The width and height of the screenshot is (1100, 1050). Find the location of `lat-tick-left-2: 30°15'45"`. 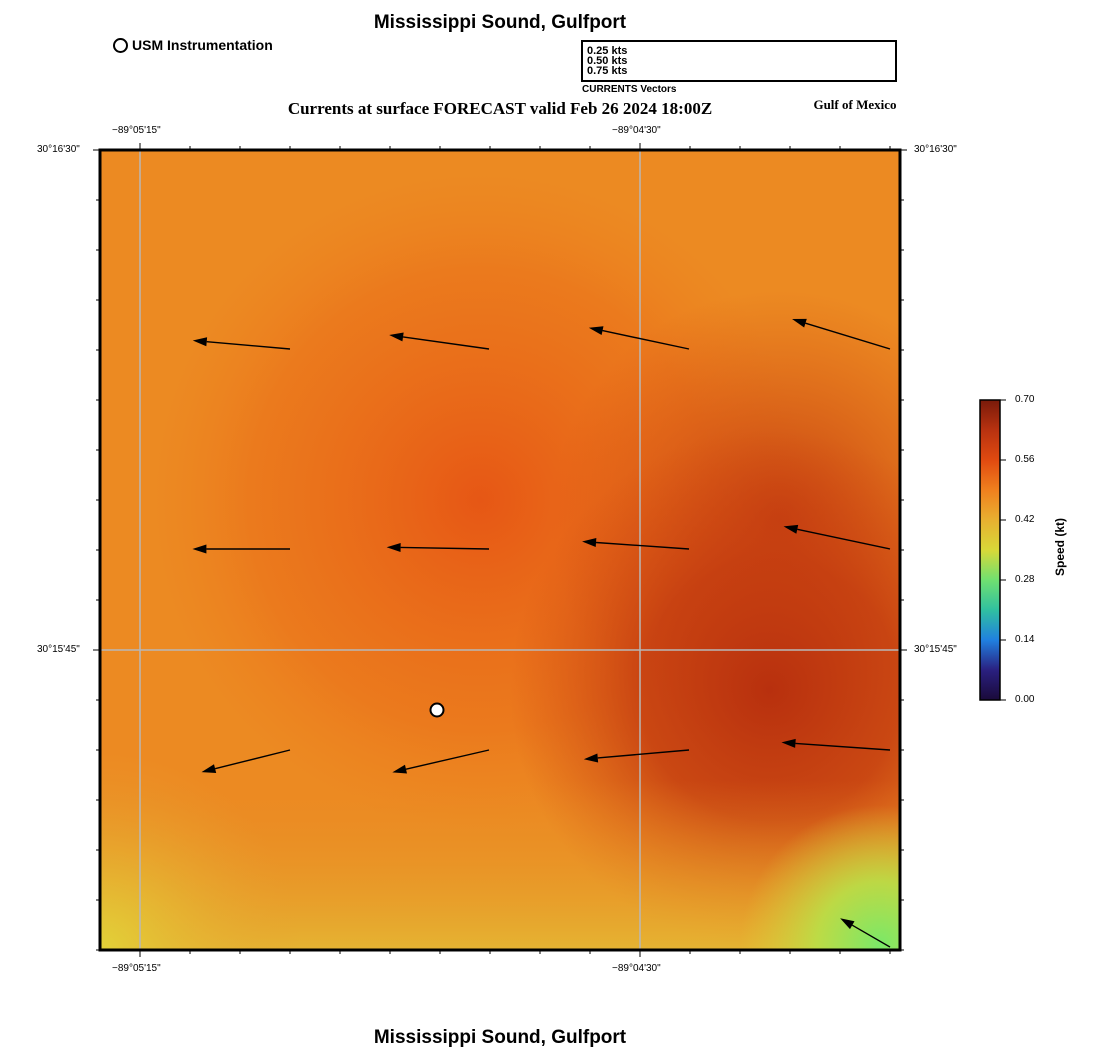

lat-tick-left-2: 30°15'45" is located at coordinates (58, 649).